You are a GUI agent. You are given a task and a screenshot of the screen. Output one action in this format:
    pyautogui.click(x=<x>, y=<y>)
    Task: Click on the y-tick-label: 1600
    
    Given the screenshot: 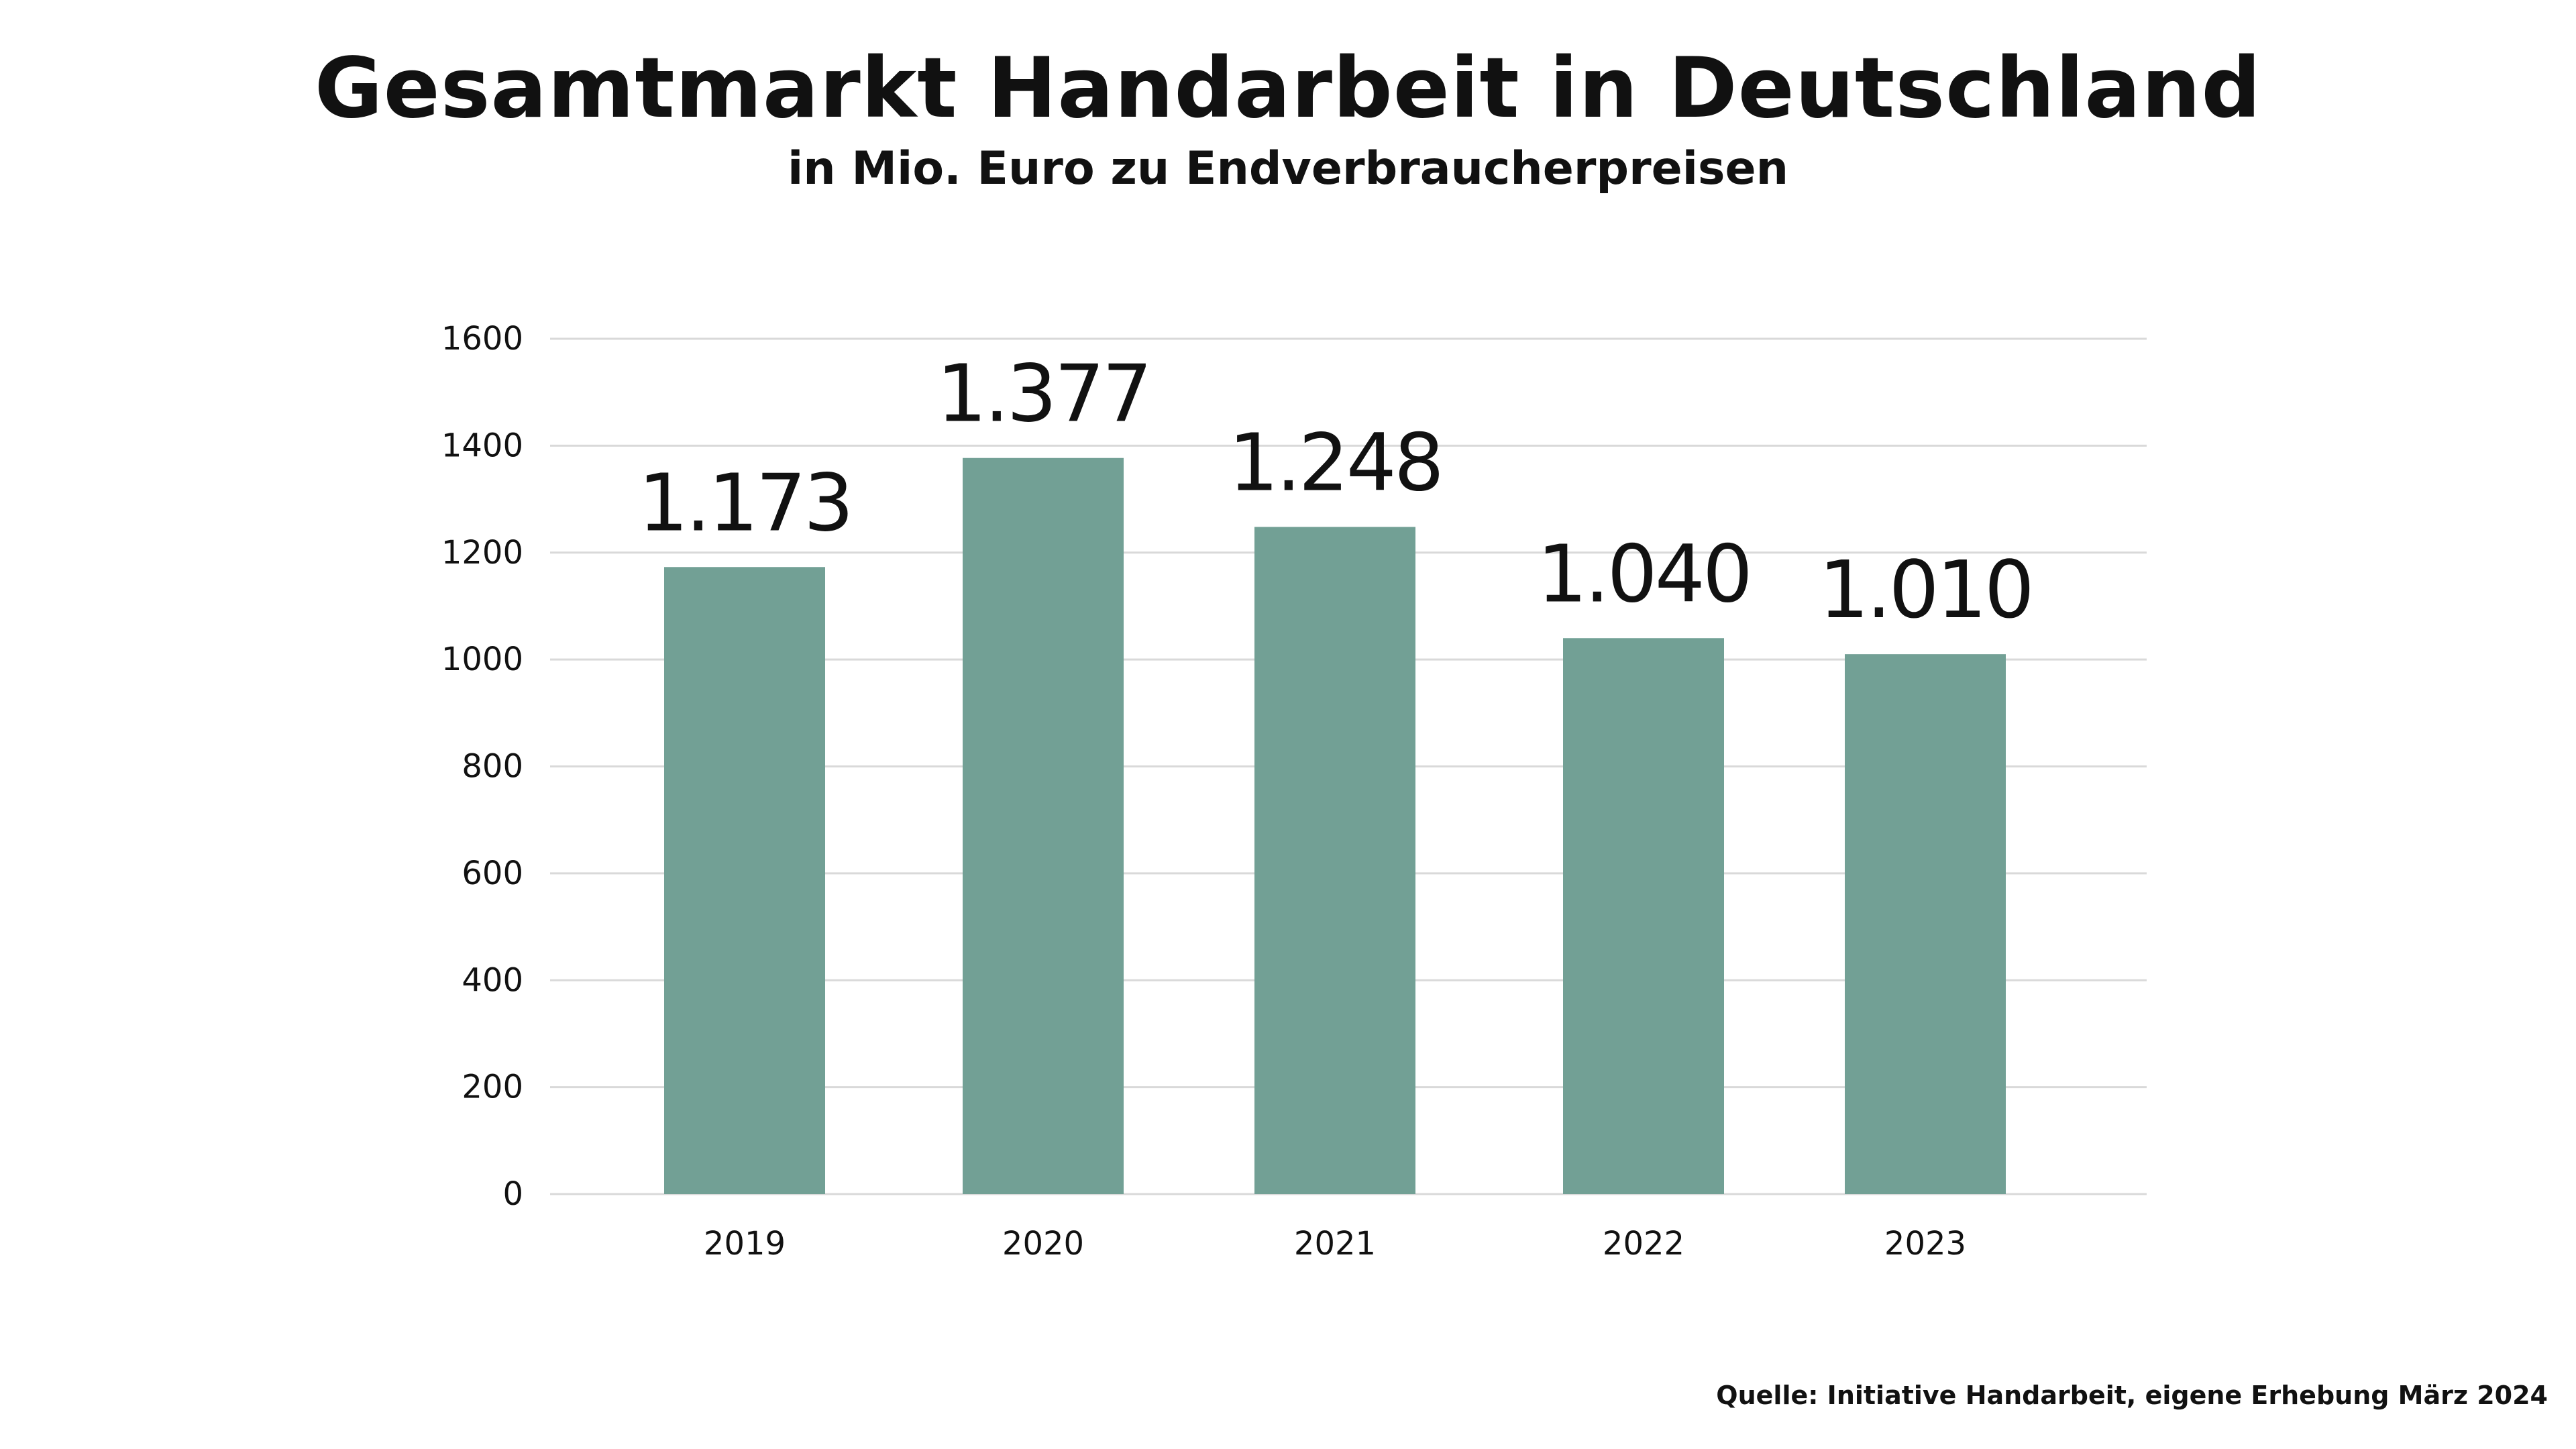 What is the action you would take?
    pyautogui.click(x=482, y=339)
    